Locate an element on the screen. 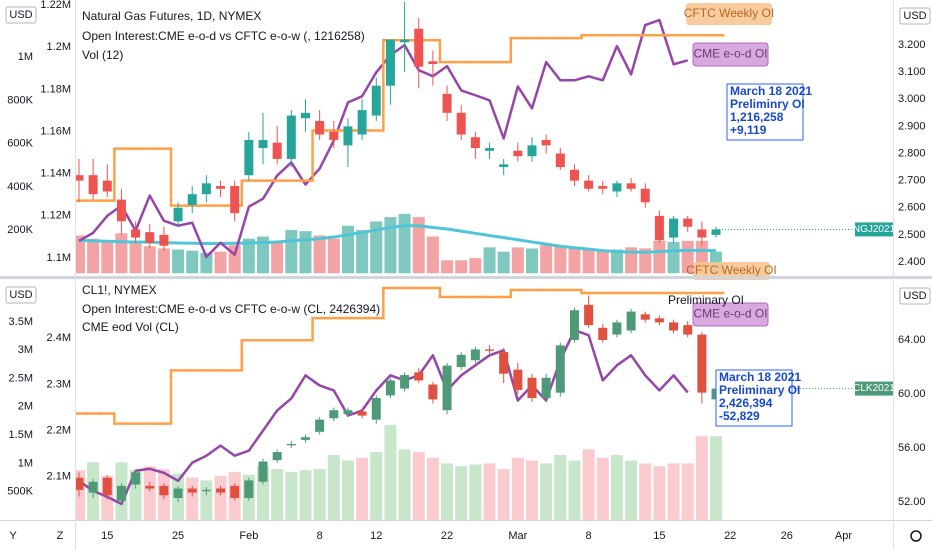  contract-label: NGJ2021 is located at coordinates (874, 229).